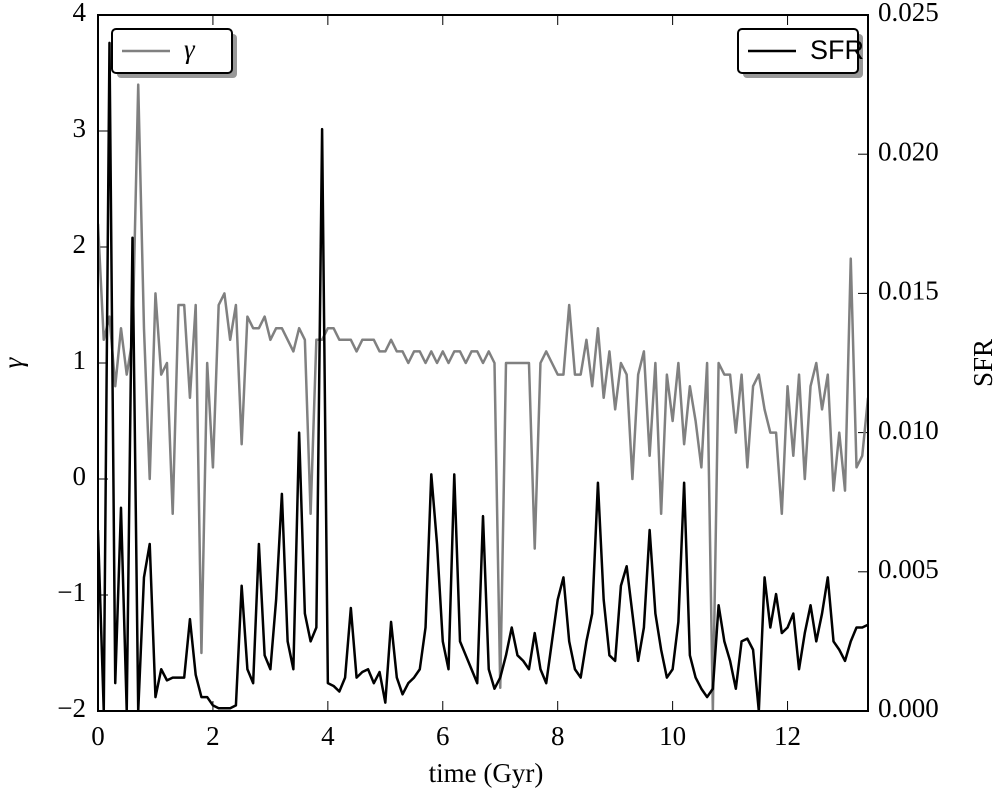 This screenshot has height=800, width=1000. I want to click on y2-axis-label: SFR, so click(983, 363).